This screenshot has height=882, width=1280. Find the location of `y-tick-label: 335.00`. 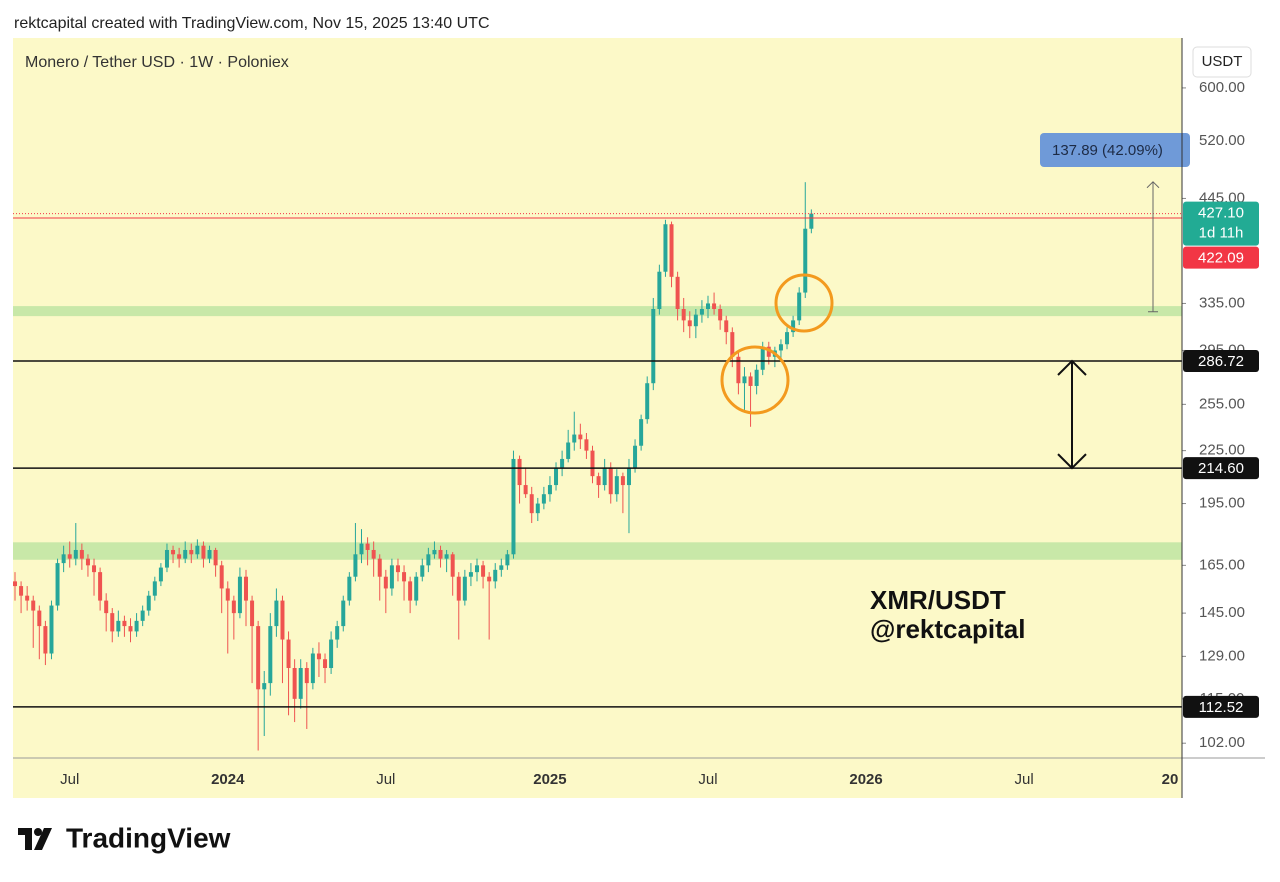

y-tick-label: 335.00 is located at coordinates (1222, 302).